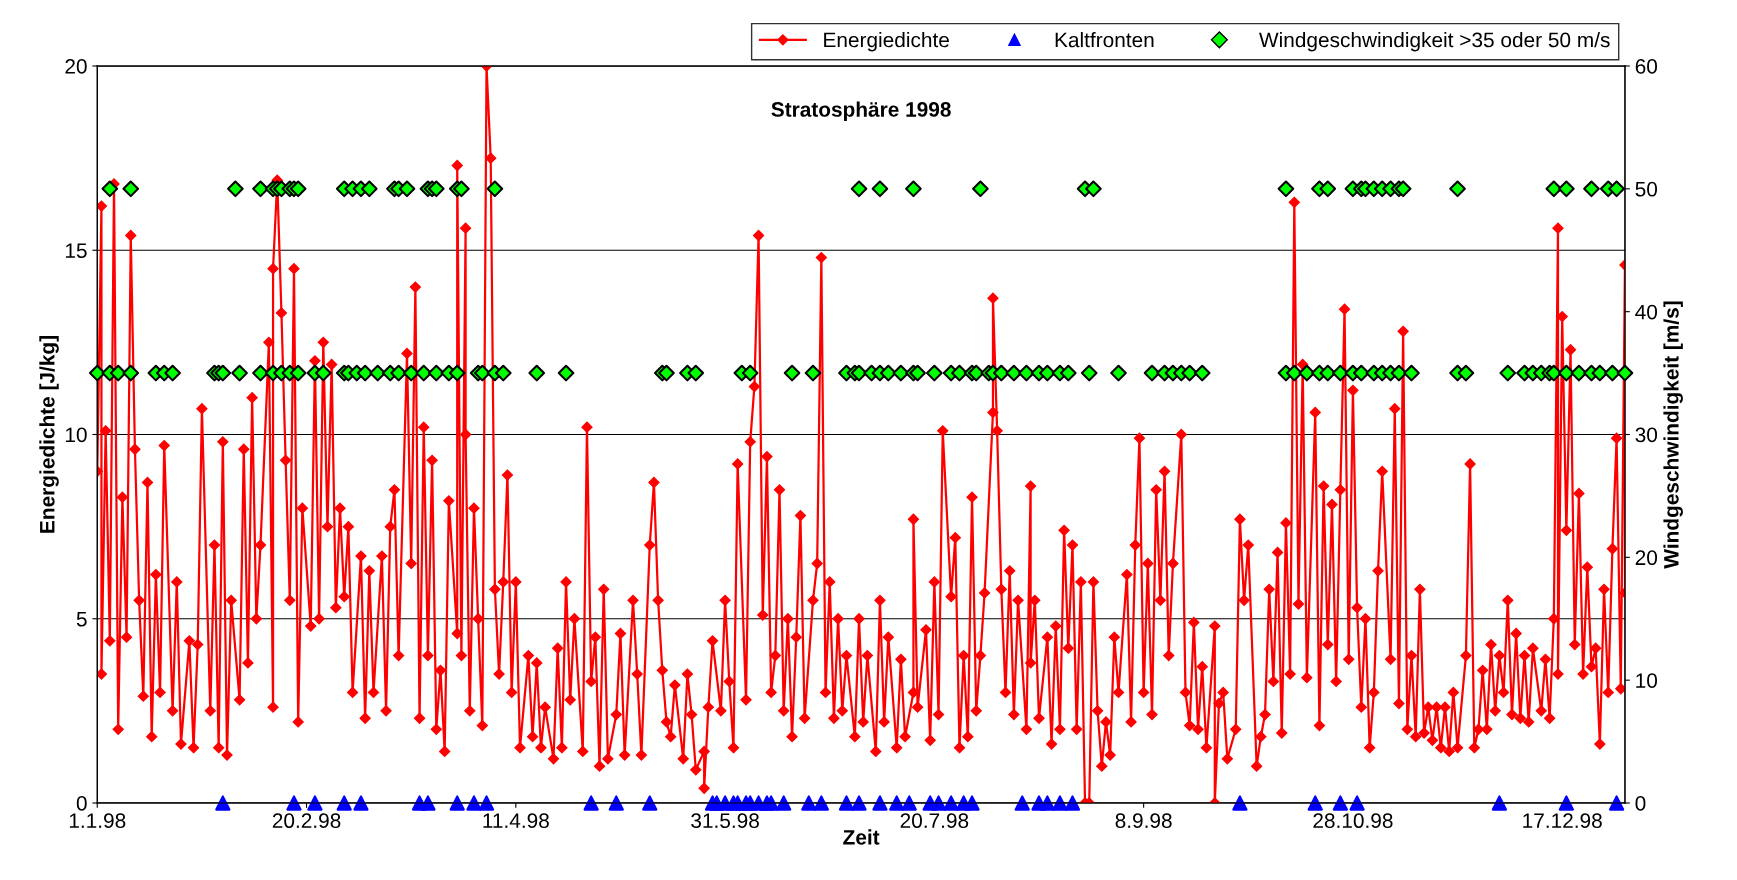 This screenshot has width=1737, height=880. What do you see at coordinates (1143, 821) in the screenshot?
I see `x-tick-label: 8.9.98` at bounding box center [1143, 821].